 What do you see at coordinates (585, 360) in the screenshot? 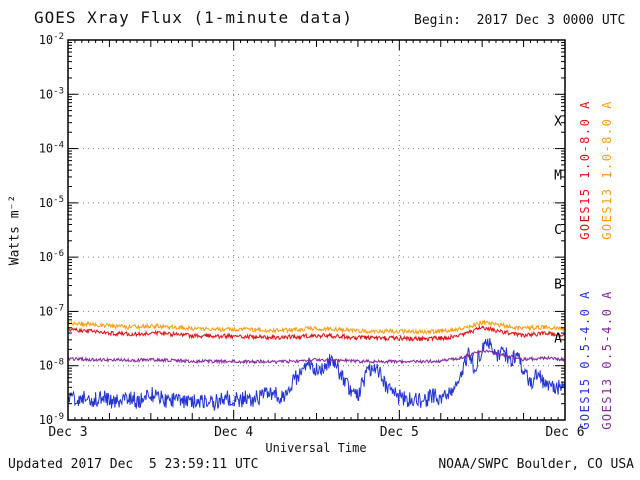
I see `legend-goes15-short: GOES15 0.5-4.0 A` at bounding box center [585, 360].